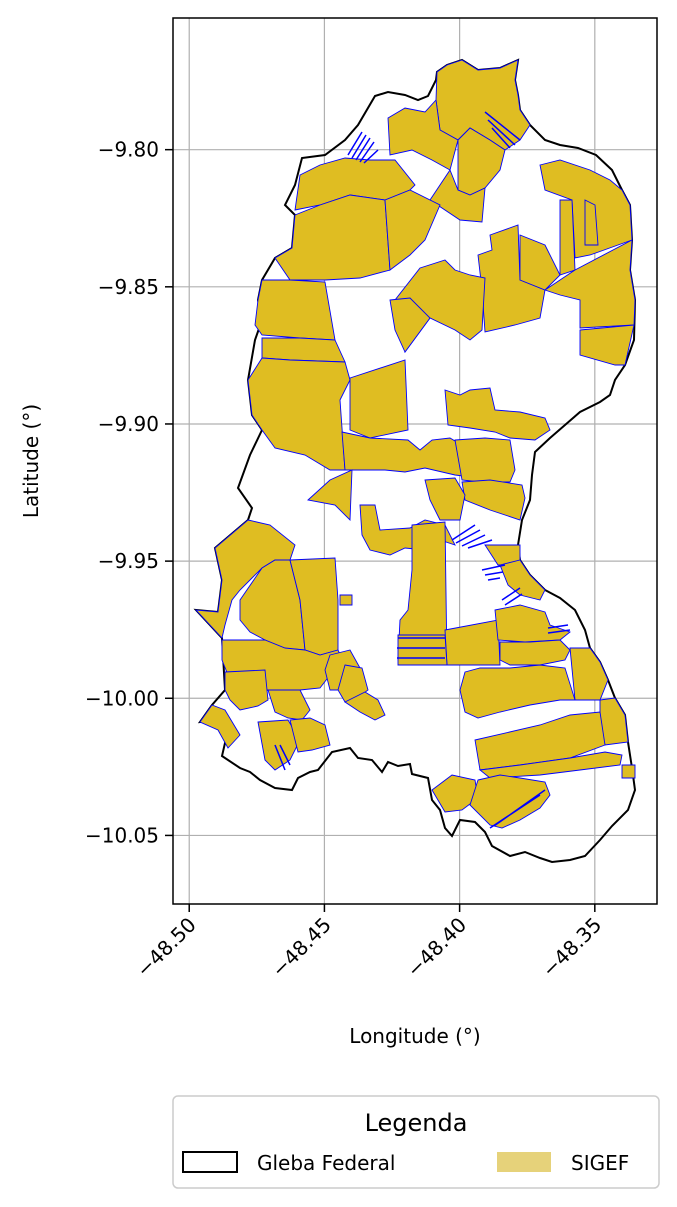 The image size is (677, 1207). Describe the element at coordinates (414, 1036) in the screenshot. I see `x-axis-label: Longitude (°)` at that location.